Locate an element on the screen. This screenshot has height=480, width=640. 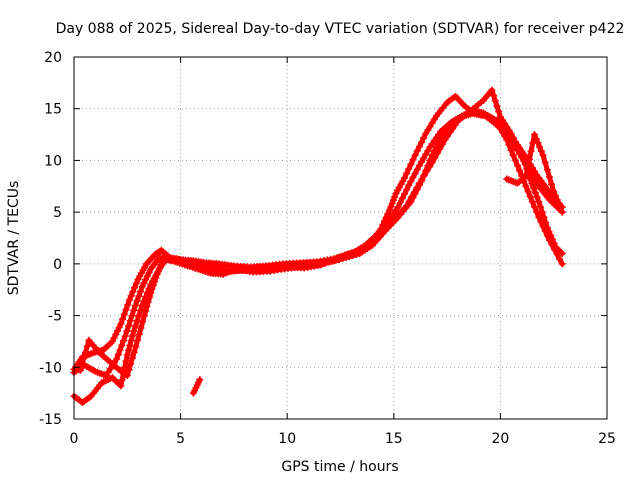
x-axis-title: GPS time / hours is located at coordinates (339, 467).